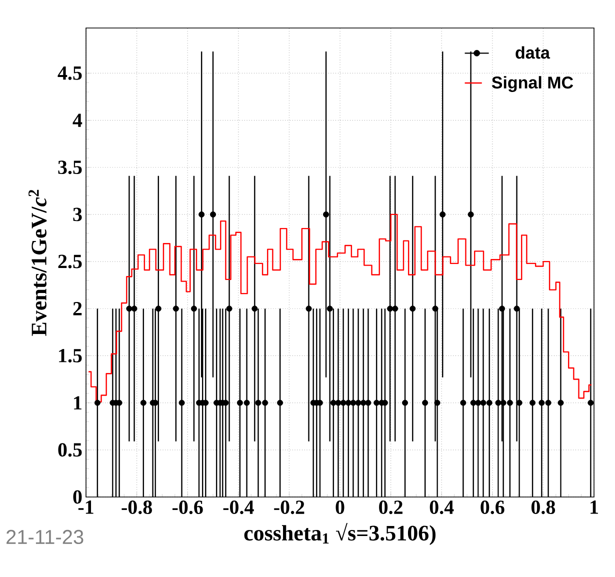  Describe the element at coordinates (70, 167) in the screenshot. I see `y-tick-label: 3.5` at that location.